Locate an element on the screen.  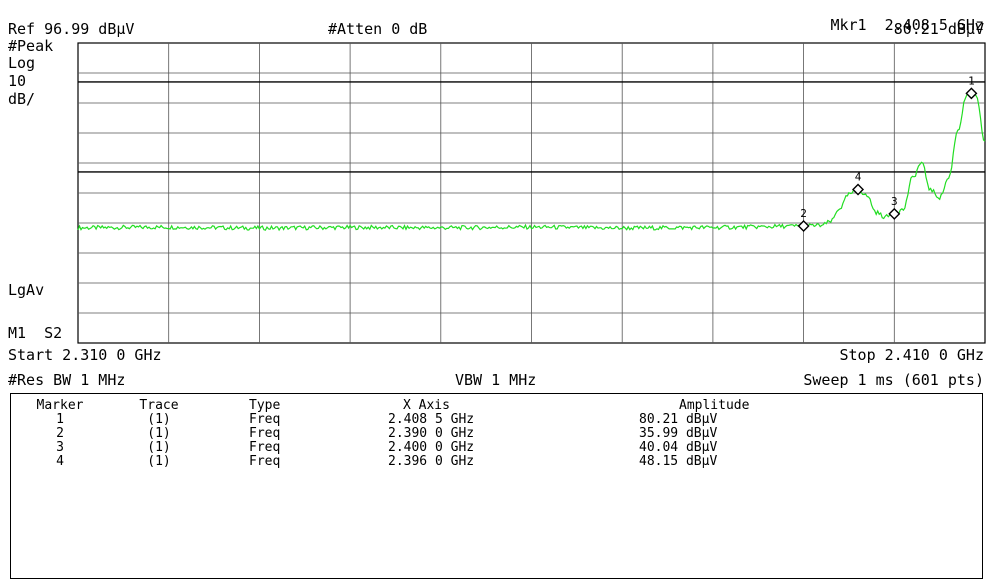
marker-readout-label: Mkr1 is located at coordinates (848, 25).